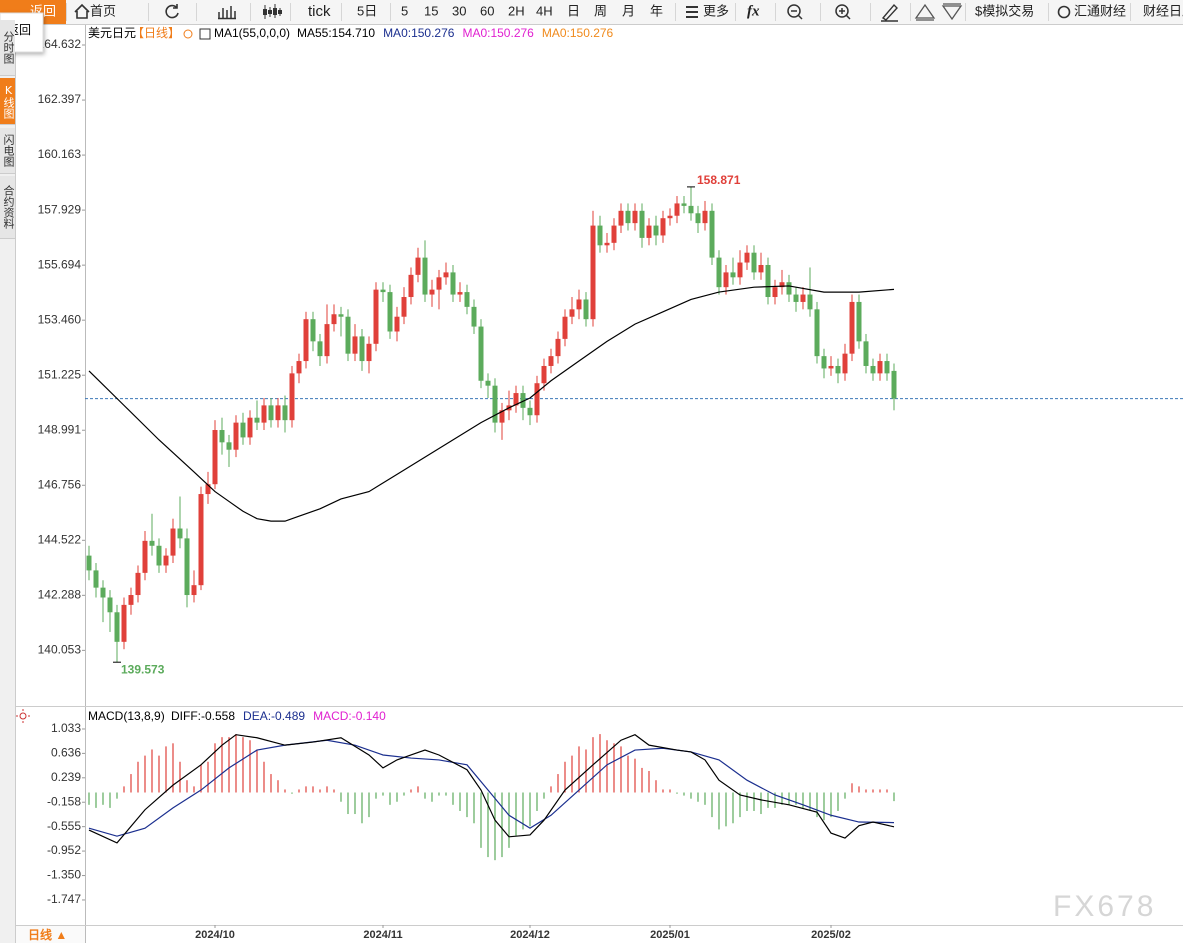 The image size is (1183, 943). Describe the element at coordinates (172, 11) in the screenshot. I see `refresh-icon` at that location.